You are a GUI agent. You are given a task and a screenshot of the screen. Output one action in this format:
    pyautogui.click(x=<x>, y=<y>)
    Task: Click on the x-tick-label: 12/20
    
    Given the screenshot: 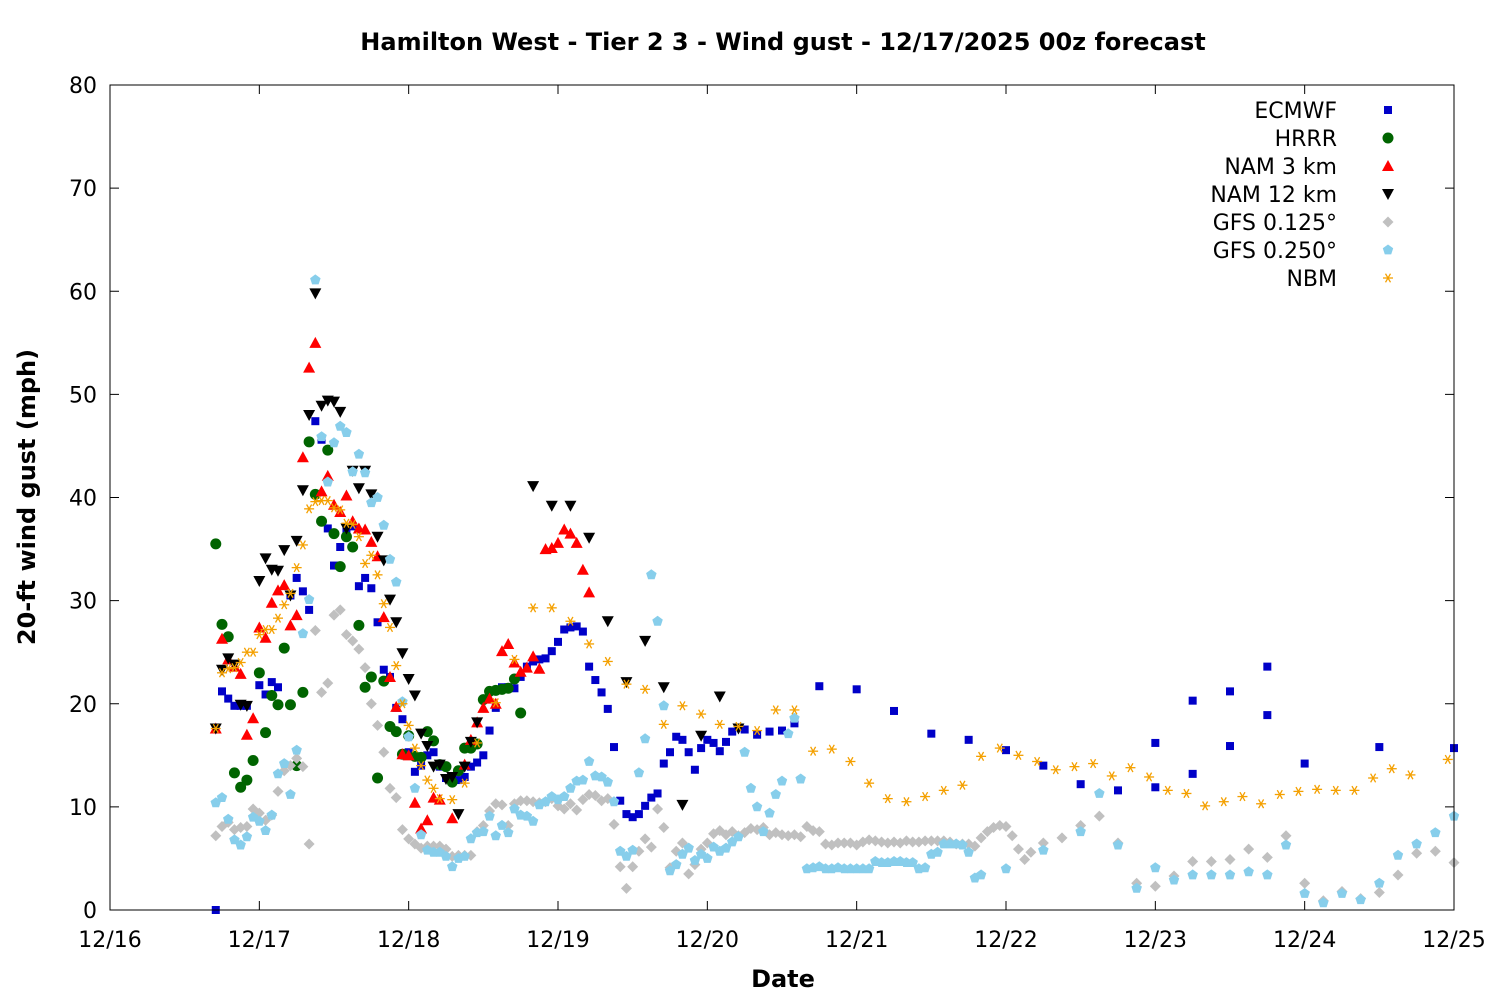 What is the action you would take?
    pyautogui.click(x=707, y=940)
    